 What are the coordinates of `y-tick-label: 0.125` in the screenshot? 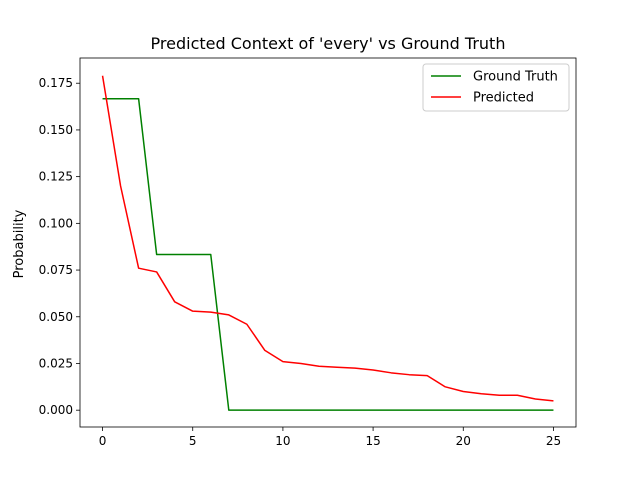 It's located at (56, 177).